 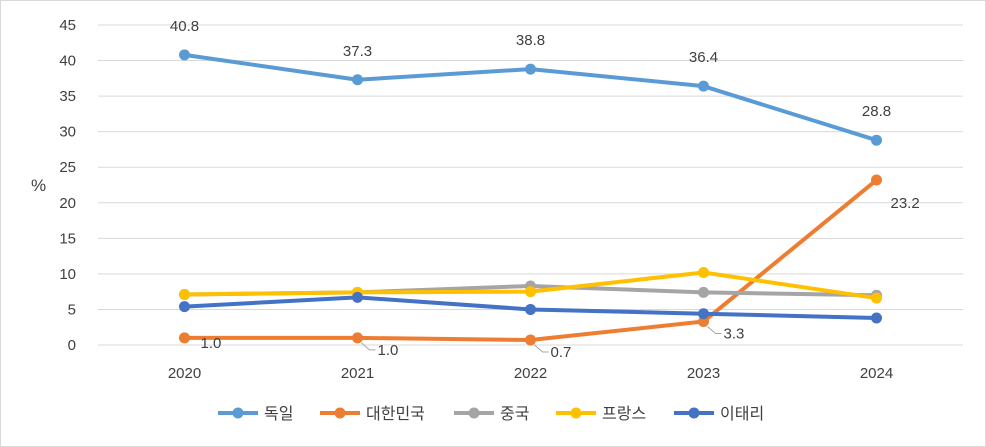 I want to click on y-tick-label: 20, so click(x=67, y=203).